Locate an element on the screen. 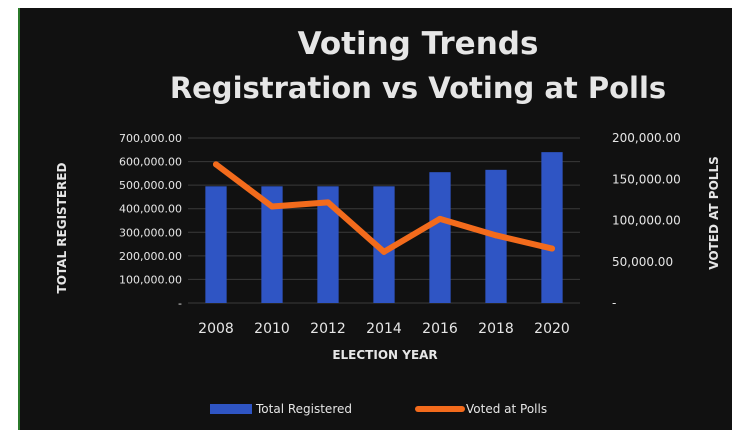 Image resolution: width=744 pixels, height=435 pixels. x-tick-label: 2014 is located at coordinates (384, 329).